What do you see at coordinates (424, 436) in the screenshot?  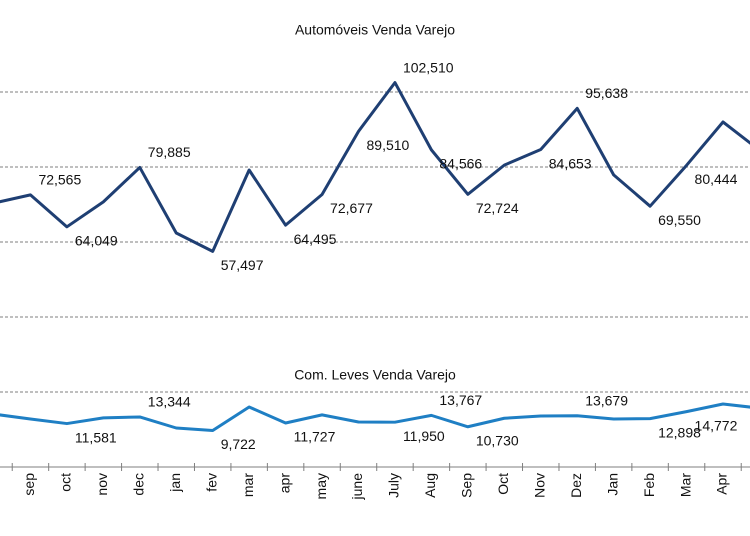 I see `data-label: 11,950` at bounding box center [424, 436].